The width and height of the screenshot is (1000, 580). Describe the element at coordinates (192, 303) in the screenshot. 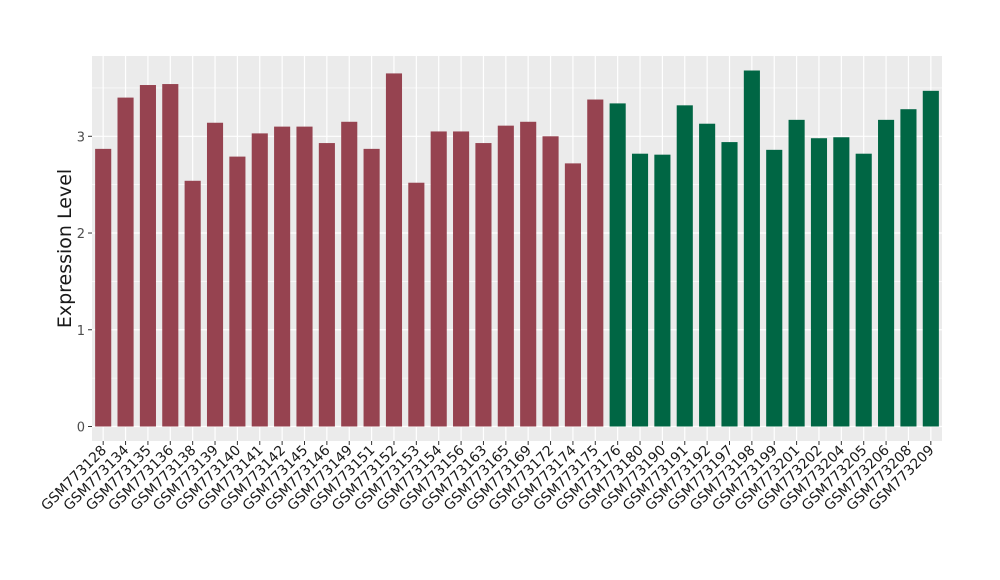

I see `bar-GSM773138` at that location.